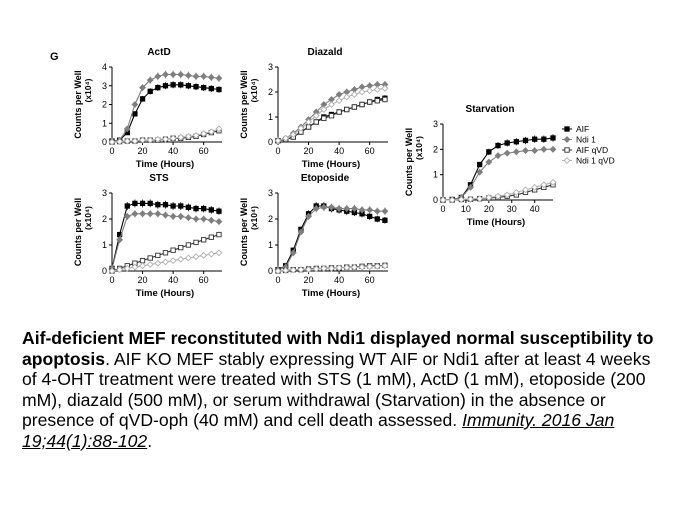 This screenshot has height=510, width=680. I want to click on y-tick-label-actd: 4, so click(104, 67).